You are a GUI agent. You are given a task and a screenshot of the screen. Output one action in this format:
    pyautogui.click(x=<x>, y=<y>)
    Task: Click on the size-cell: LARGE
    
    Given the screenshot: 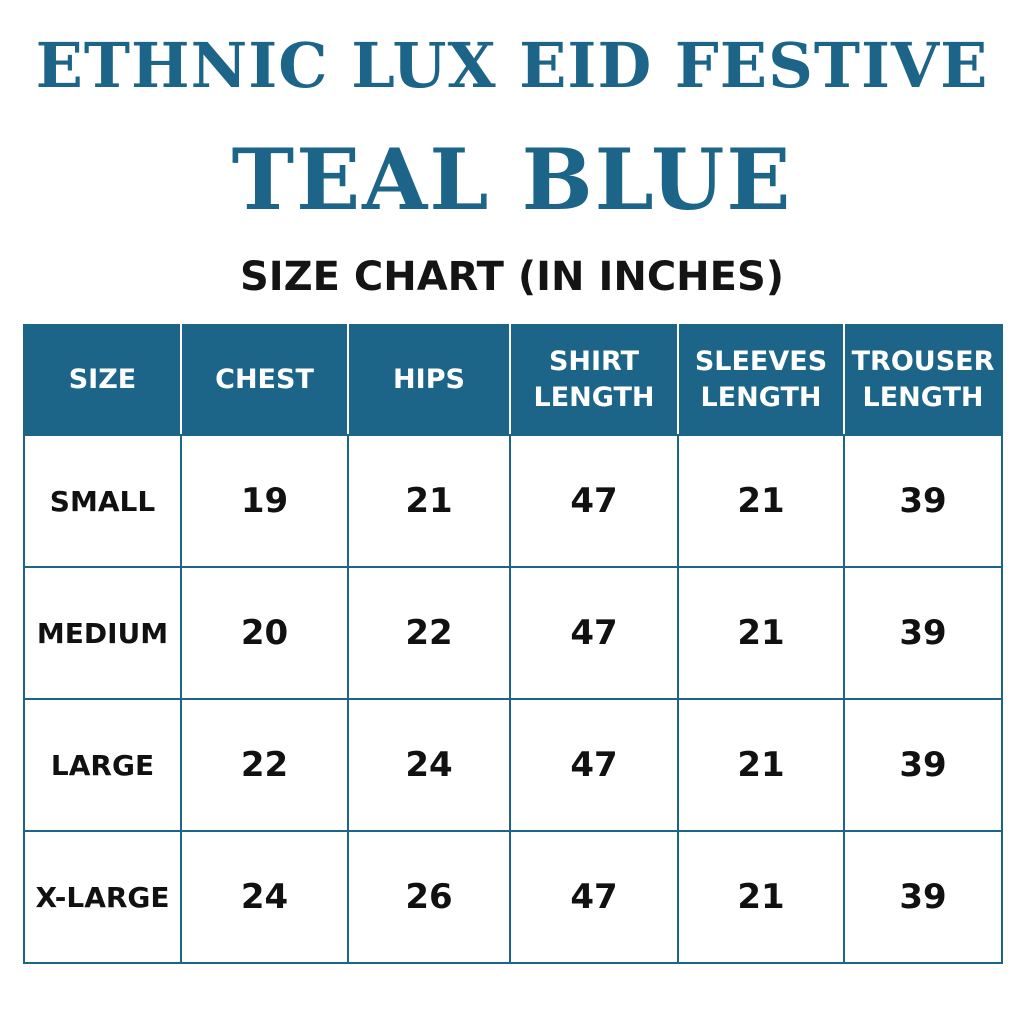 What is the action you would take?
    pyautogui.click(x=102, y=765)
    